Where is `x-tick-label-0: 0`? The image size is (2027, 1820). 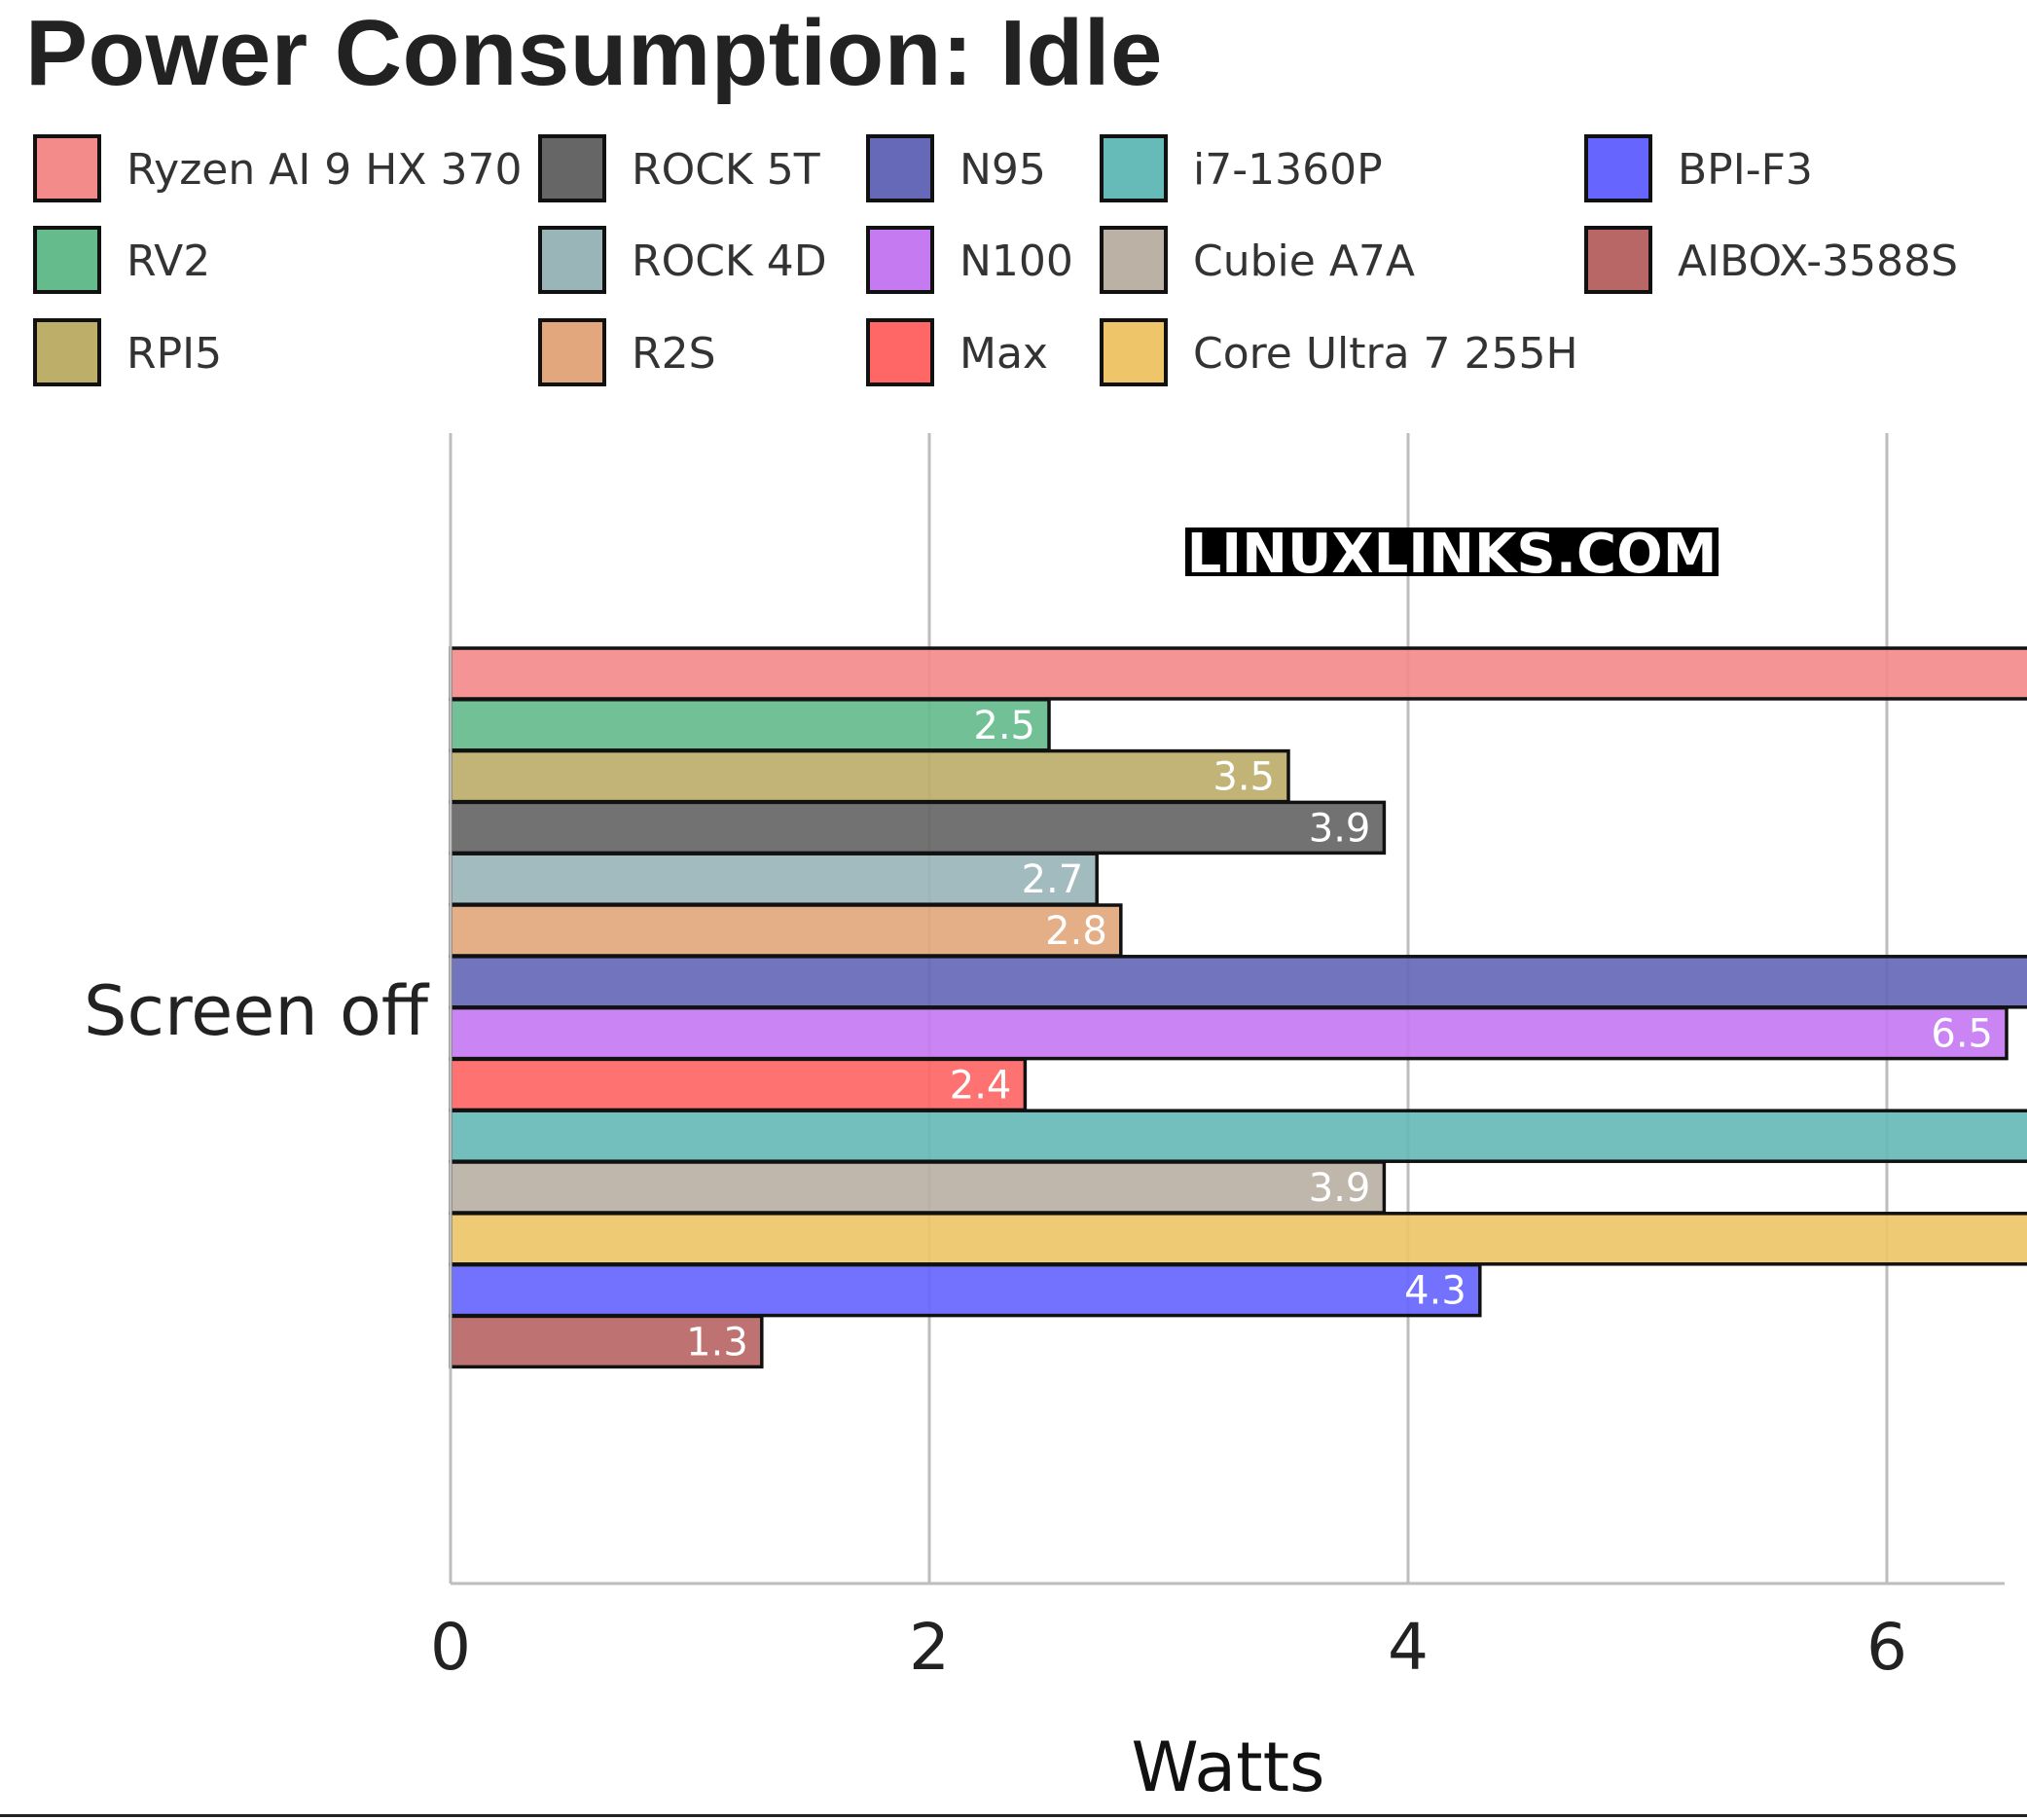 x-tick-label-0: 0 is located at coordinates (450, 1647).